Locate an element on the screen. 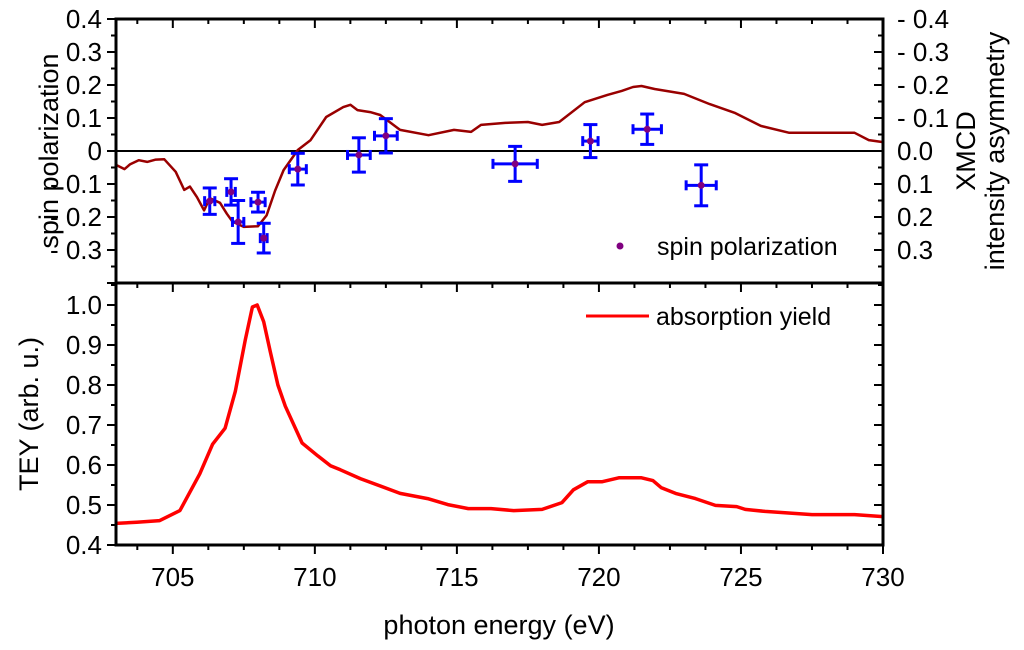  right-y-tick-label: - 0.3 is located at coordinates (923, 52).